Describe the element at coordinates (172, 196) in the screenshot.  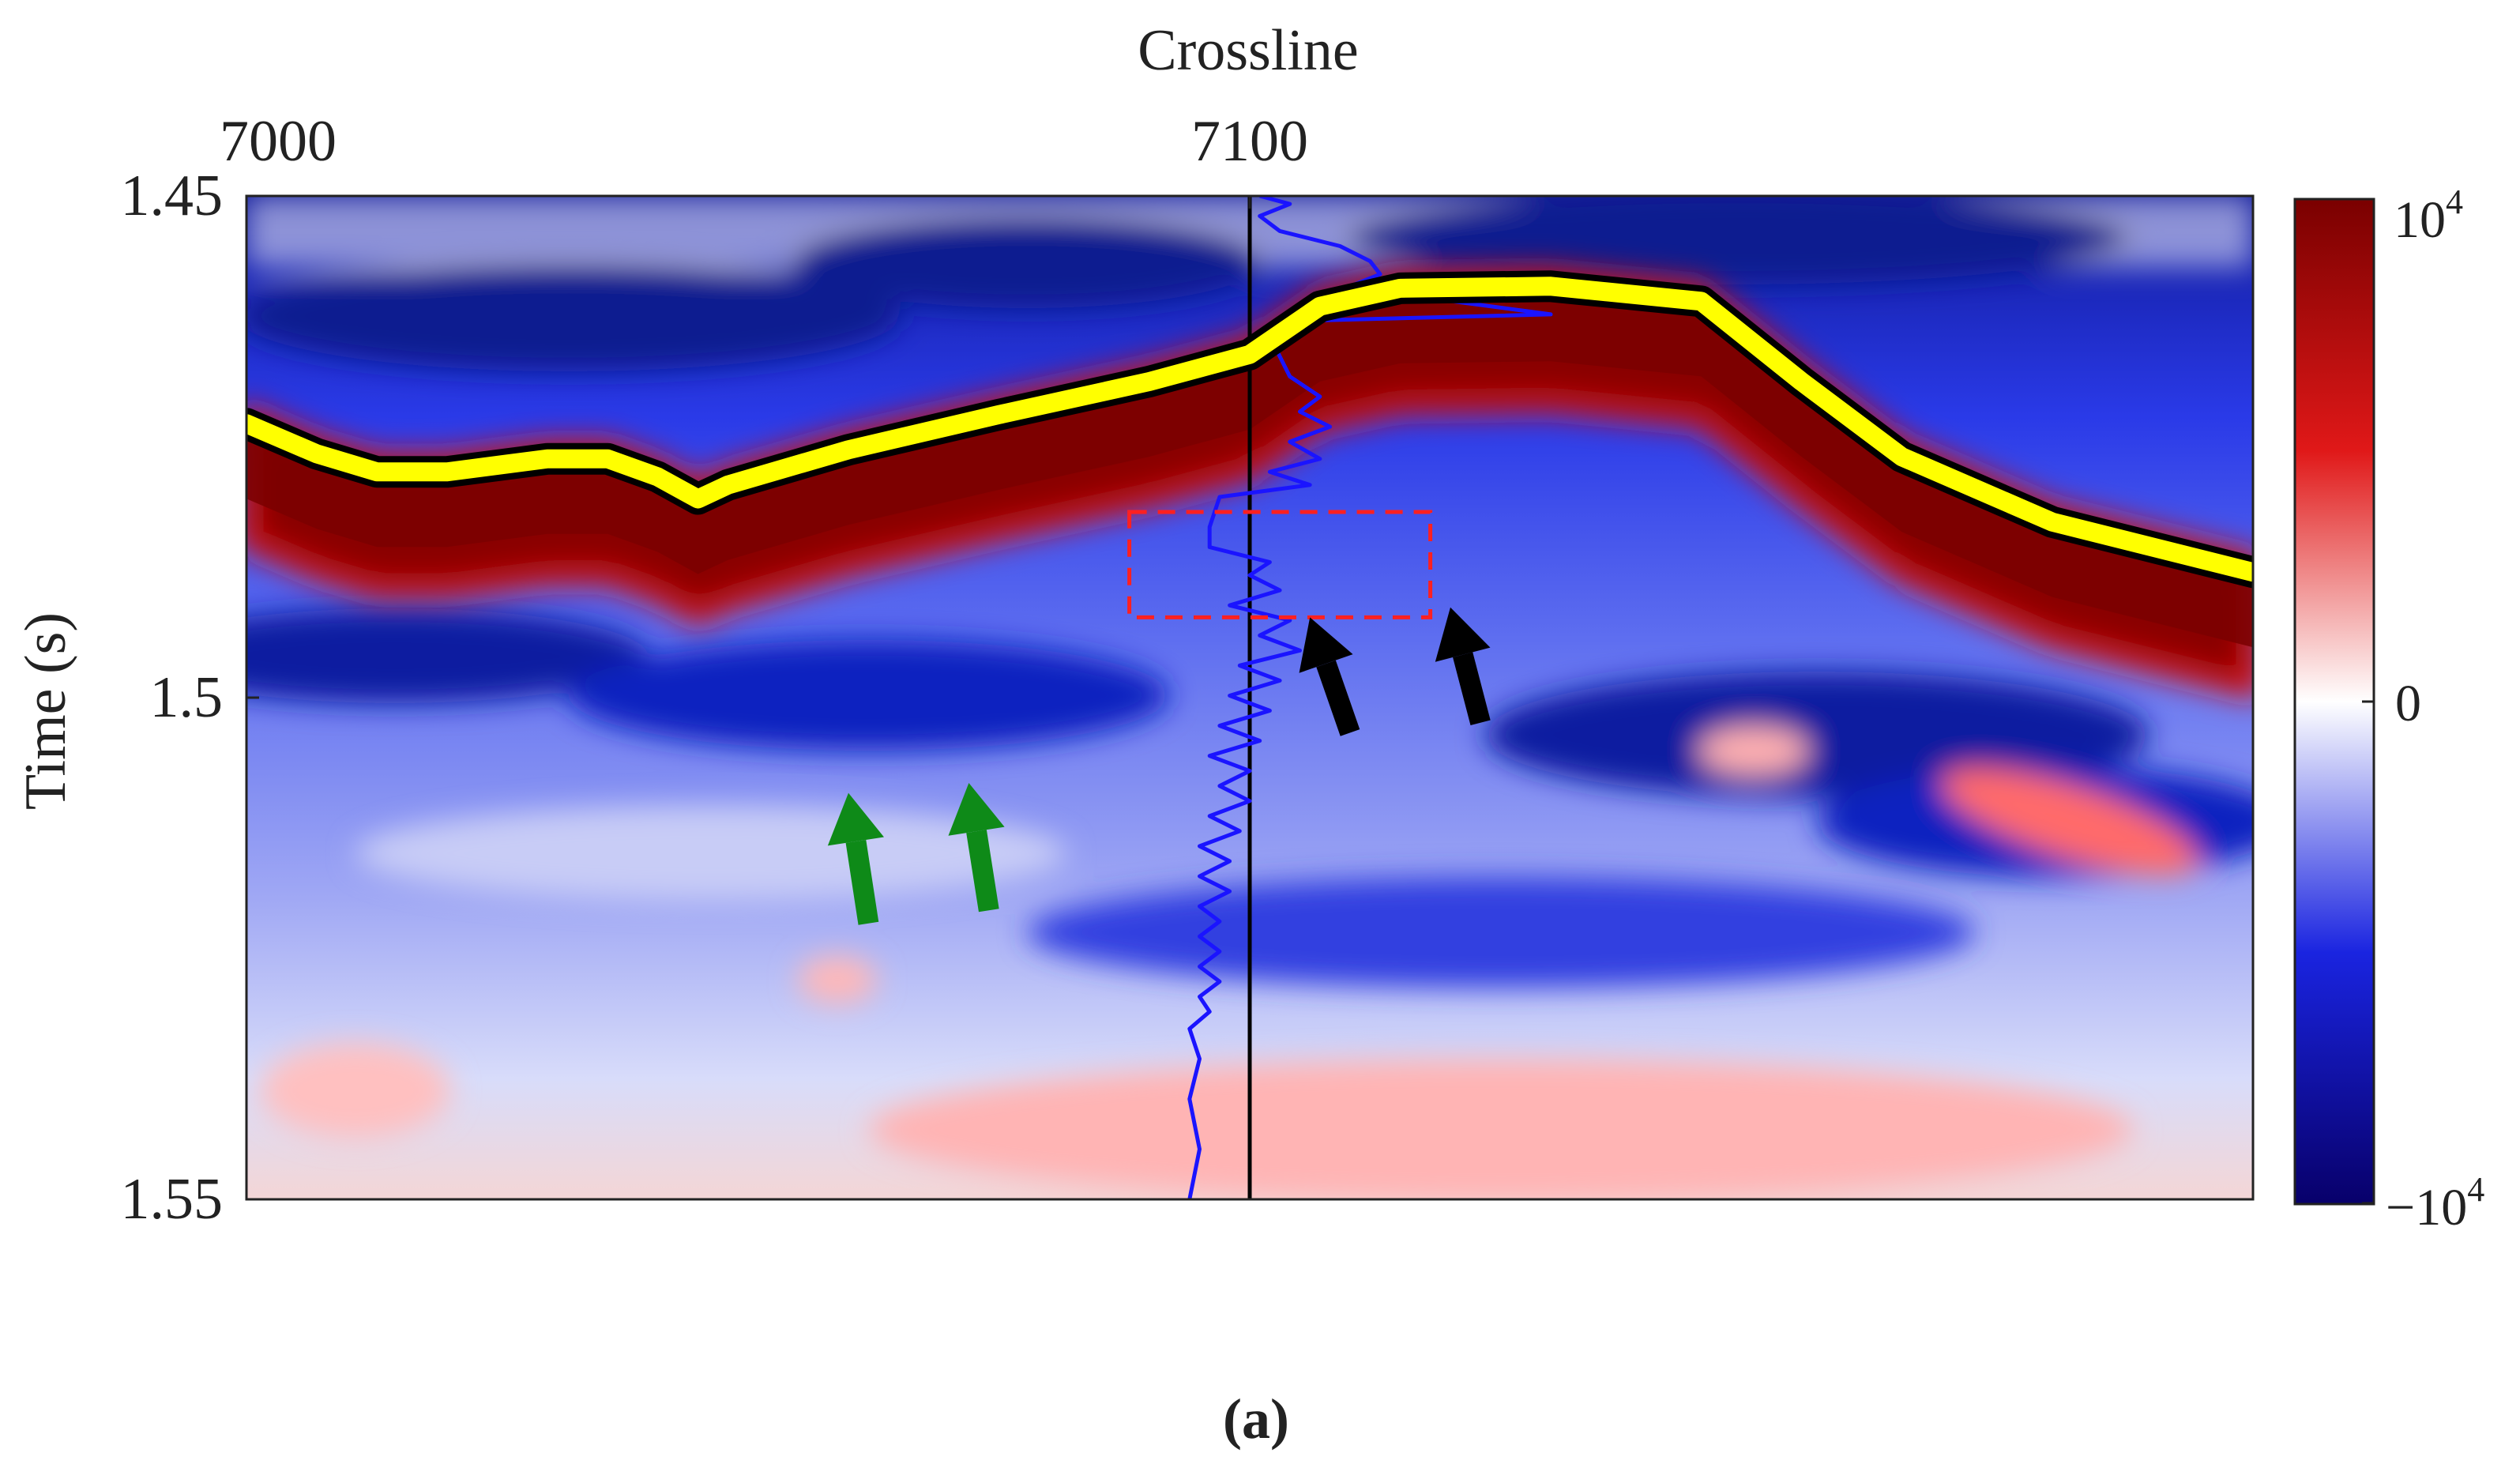
I see `y-tick-label: 1.45` at that location.